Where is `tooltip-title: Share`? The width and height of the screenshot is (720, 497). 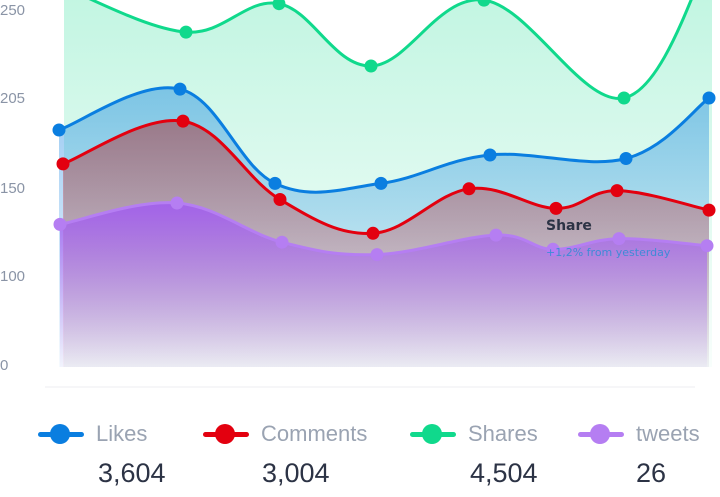 tooltip-title: Share is located at coordinates (569, 226).